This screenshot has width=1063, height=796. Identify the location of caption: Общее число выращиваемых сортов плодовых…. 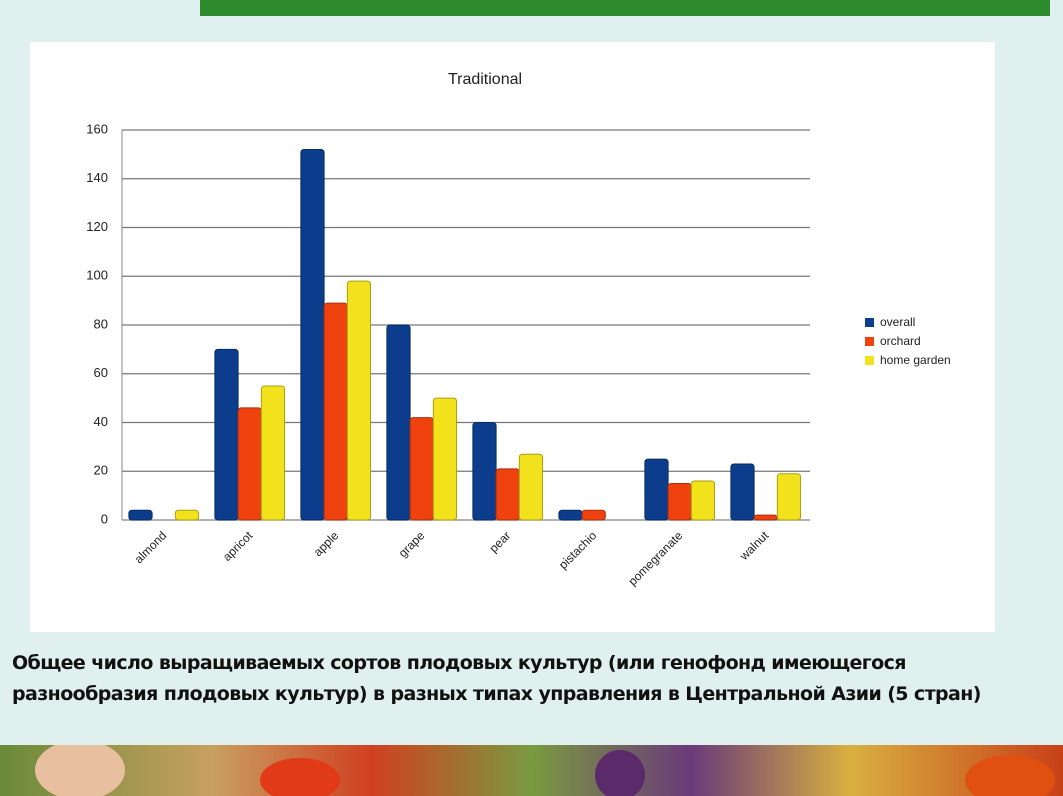
(496, 678).